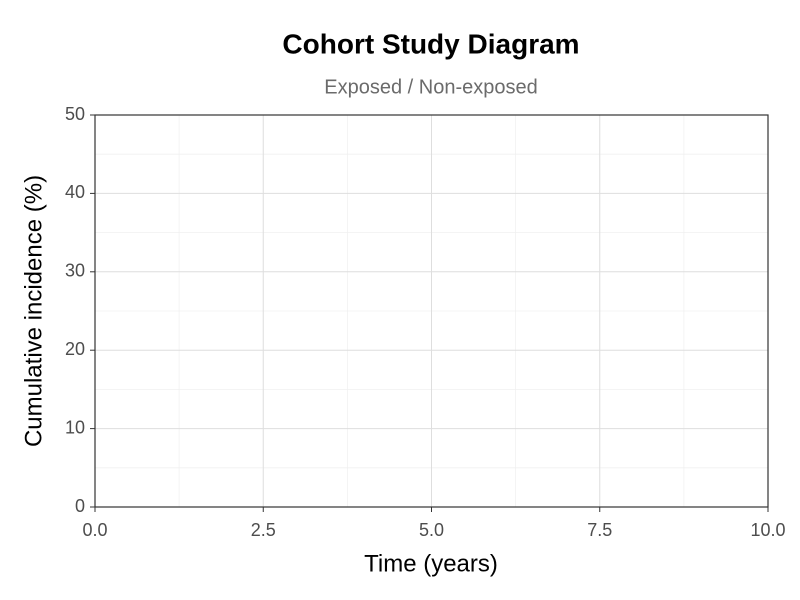 Image resolution: width=800 pixels, height=600 pixels. I want to click on y-tick-label: 10, so click(75, 427).